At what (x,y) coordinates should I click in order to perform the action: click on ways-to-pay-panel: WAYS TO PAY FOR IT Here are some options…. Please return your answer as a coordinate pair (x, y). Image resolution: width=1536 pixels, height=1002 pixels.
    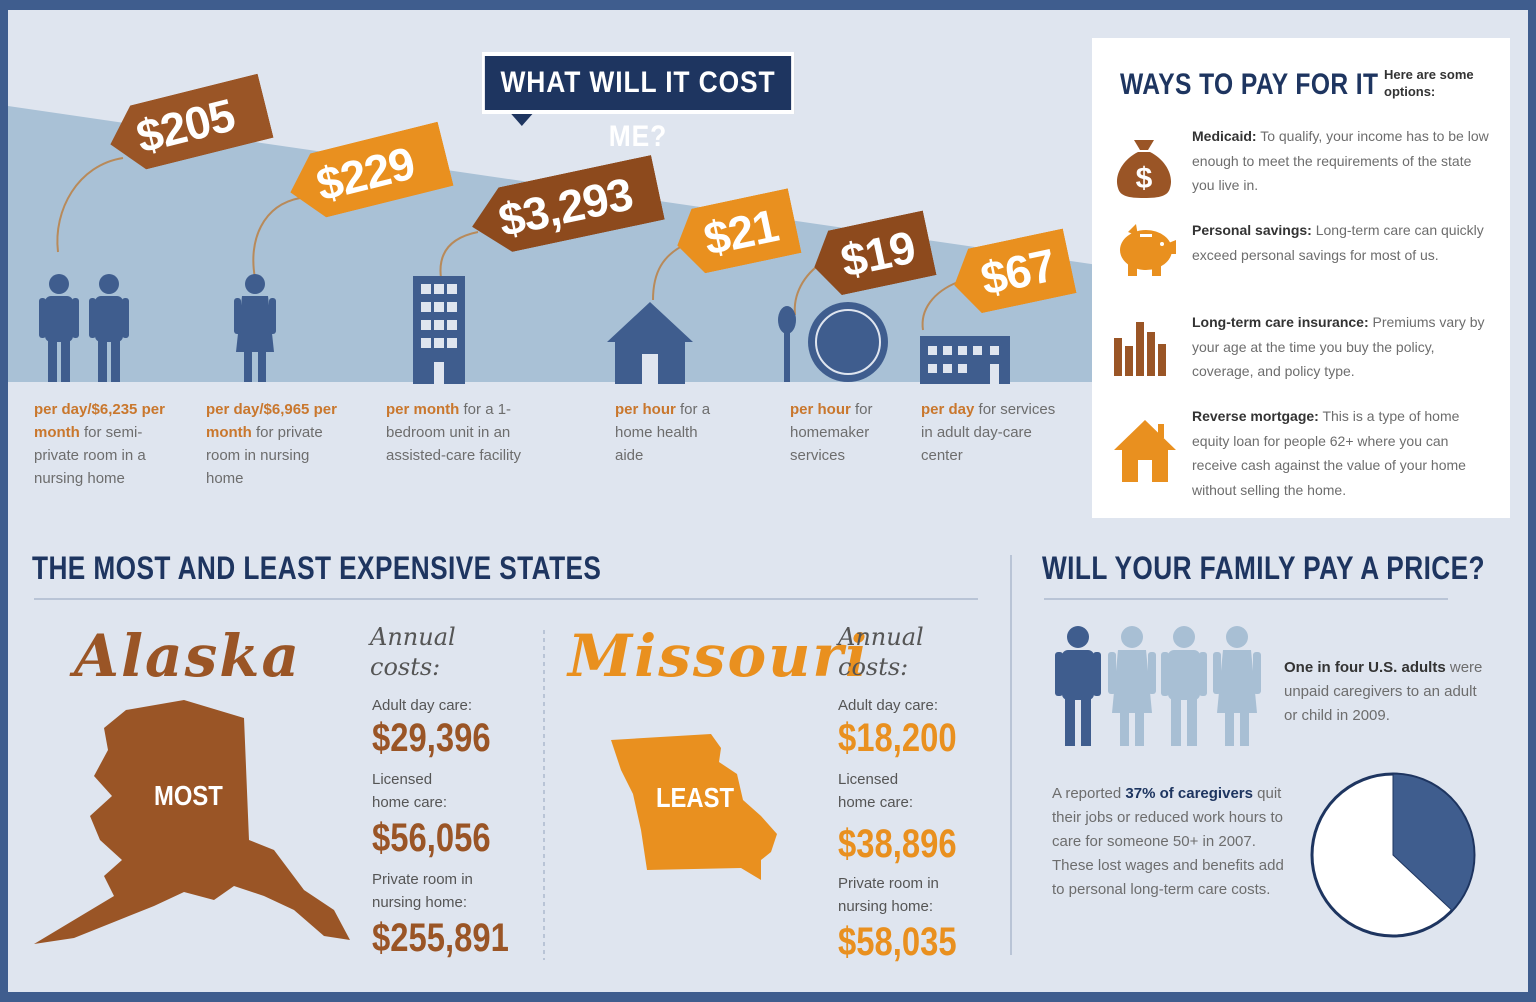
    Looking at the image, I should click on (1301, 278).